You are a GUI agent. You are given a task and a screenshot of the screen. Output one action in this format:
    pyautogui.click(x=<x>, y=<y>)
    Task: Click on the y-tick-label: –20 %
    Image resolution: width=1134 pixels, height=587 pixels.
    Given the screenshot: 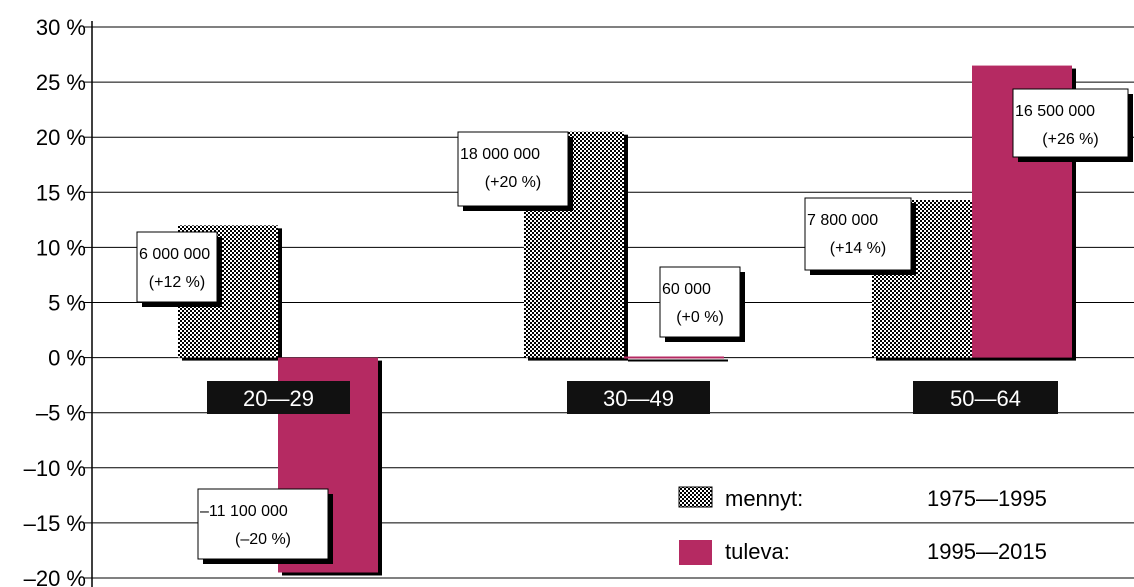 What is the action you would take?
    pyautogui.click(x=55, y=576)
    